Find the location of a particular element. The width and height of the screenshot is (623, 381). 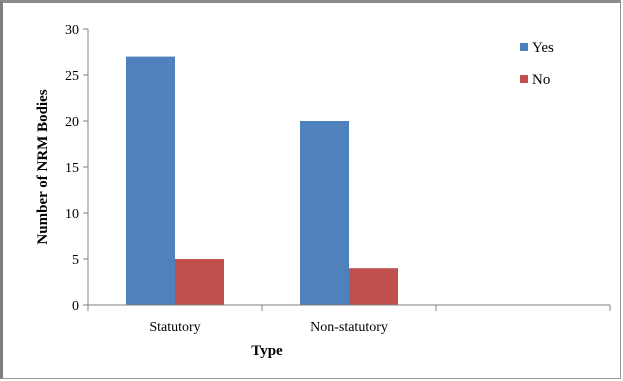

x-tick-label: Statutory is located at coordinates (174, 327).